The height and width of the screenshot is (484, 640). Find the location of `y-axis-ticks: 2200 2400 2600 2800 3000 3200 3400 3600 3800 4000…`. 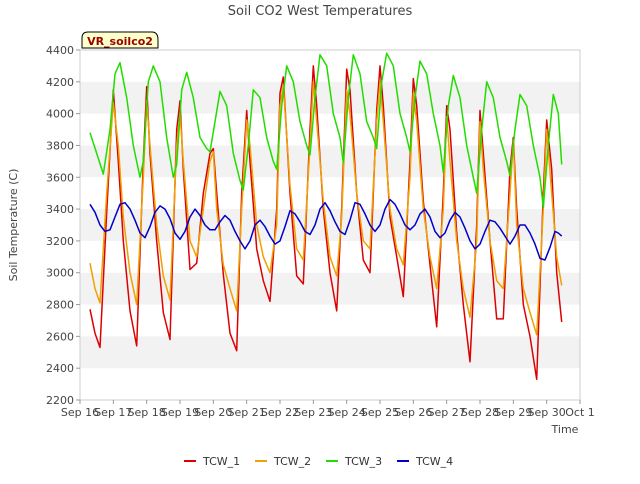

y-axis-ticks: 2200 2400 2600 2800 3000 3200 3400 3600 3800 4000… is located at coordinates (63, 225).